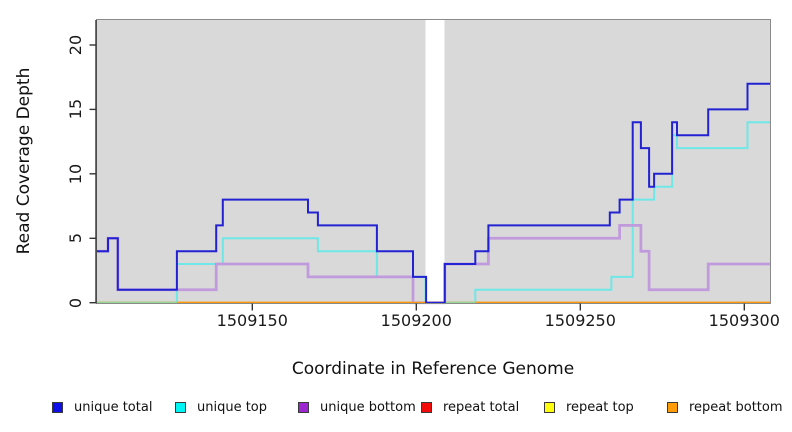  Describe the element at coordinates (368, 407) in the screenshot. I see `legend-label: unique bottom` at that location.